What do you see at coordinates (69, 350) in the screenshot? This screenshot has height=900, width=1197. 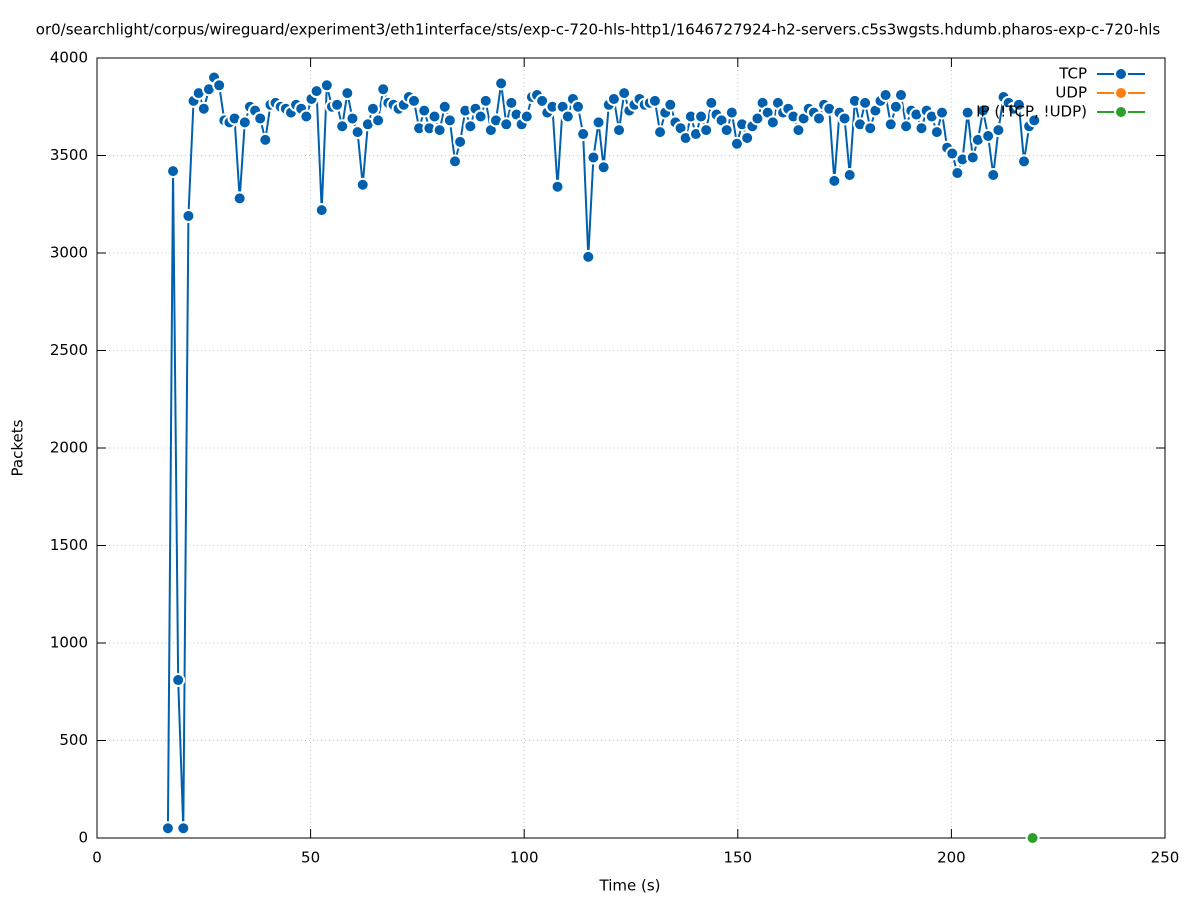 I see `y-tick-label: 2500` at bounding box center [69, 350].